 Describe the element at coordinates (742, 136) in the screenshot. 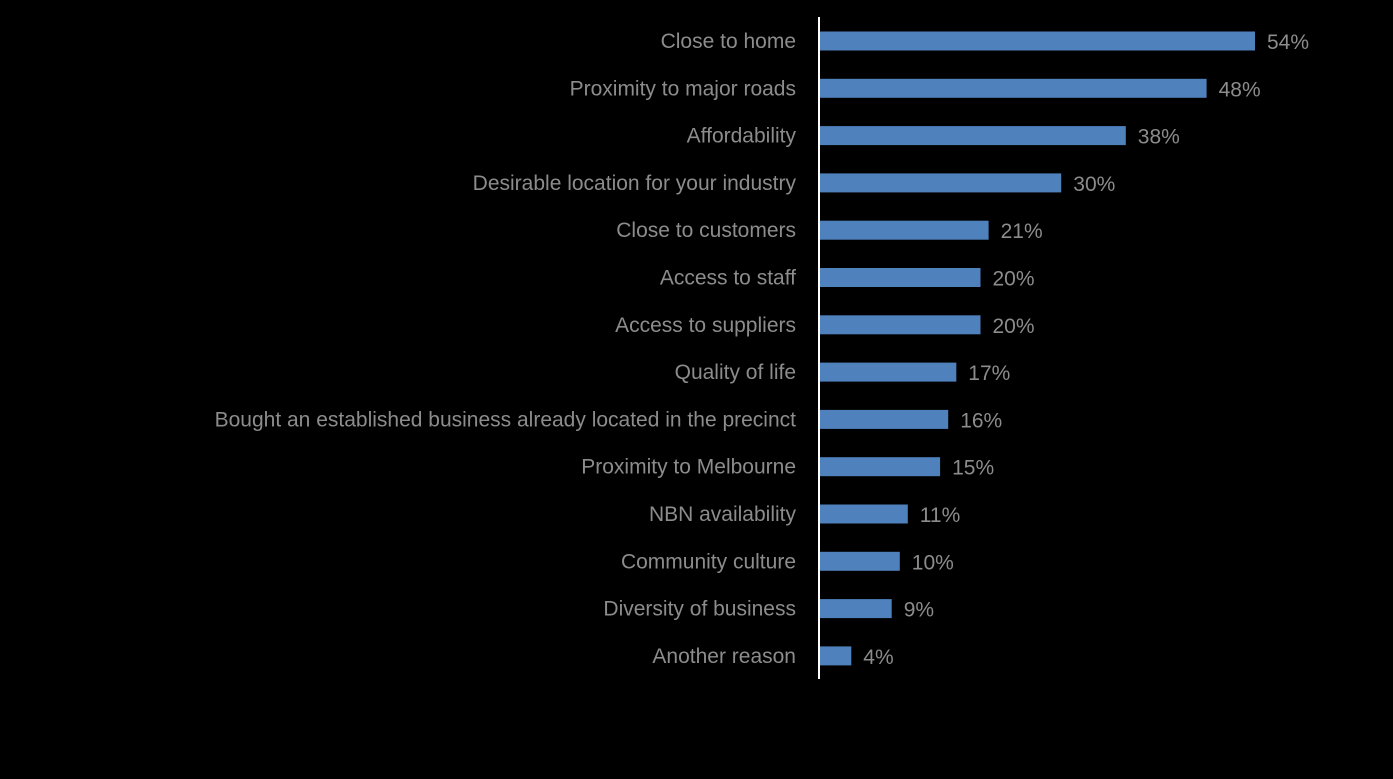

I see `category-label: Affordability` at that location.